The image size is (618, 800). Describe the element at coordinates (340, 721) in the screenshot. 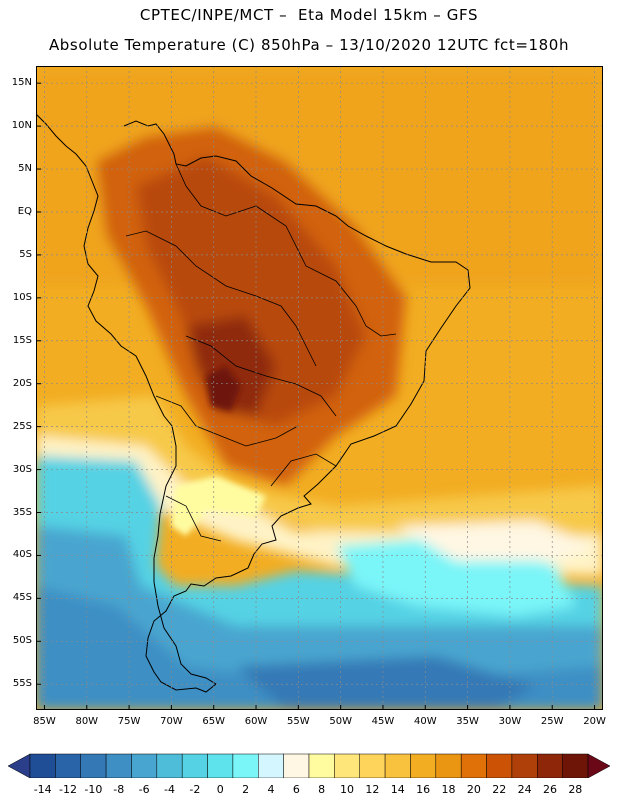

I see `longitude-label: 50W` at that location.